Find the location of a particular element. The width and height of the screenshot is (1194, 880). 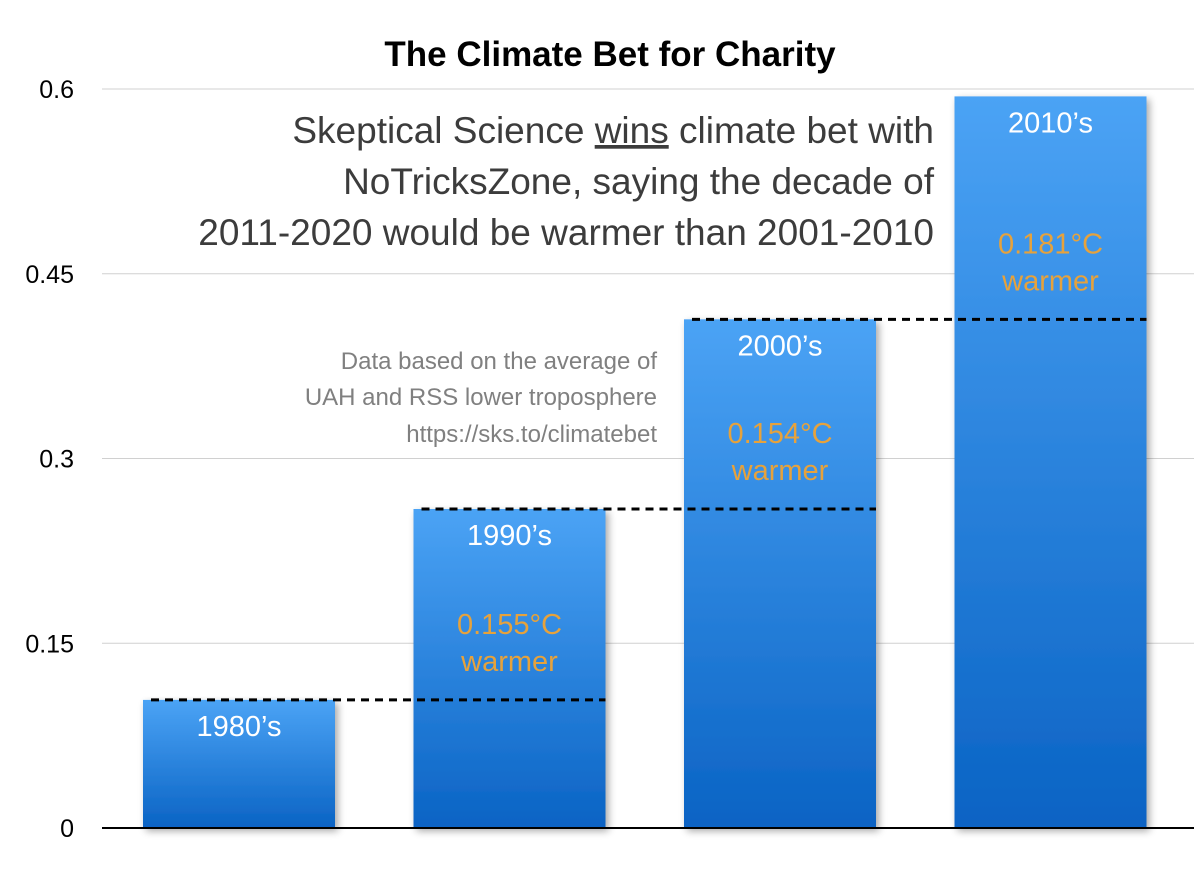

headline-line-1: Skeptical Science wins climate bet with is located at coordinates (613, 130).